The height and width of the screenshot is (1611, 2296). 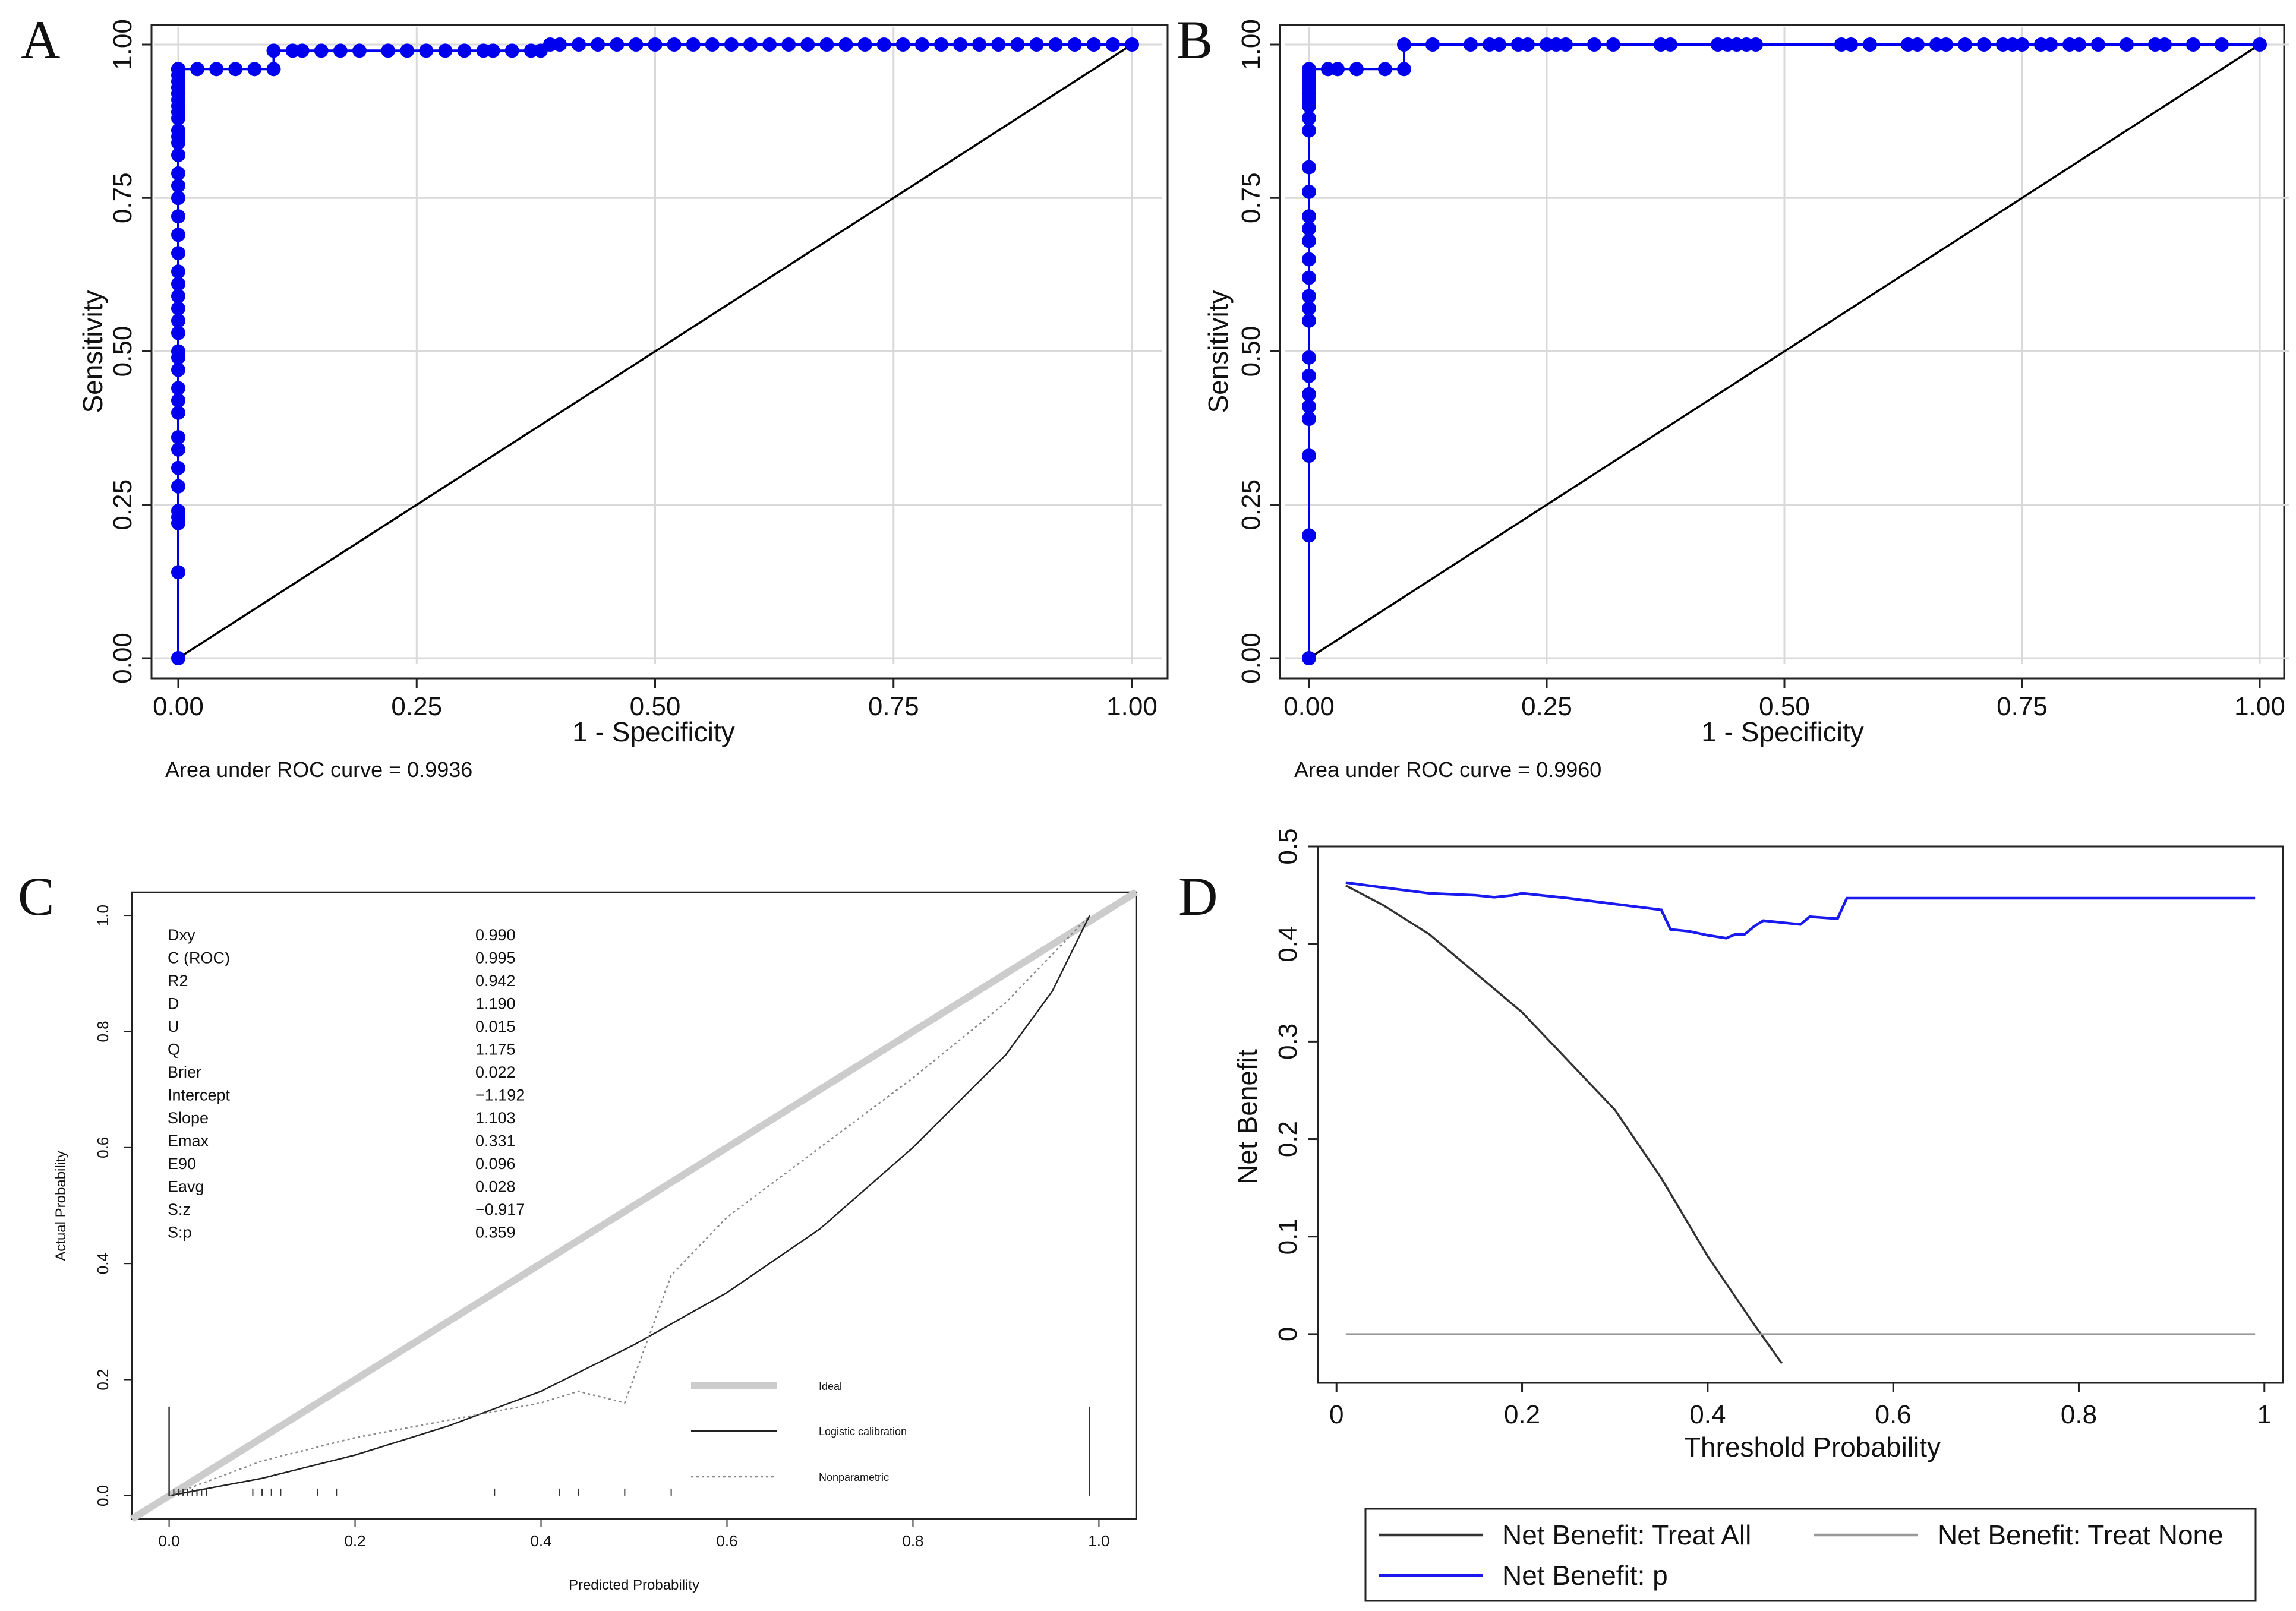 I want to click on legend-label: Net Benefit: p, so click(x=1585, y=1575).